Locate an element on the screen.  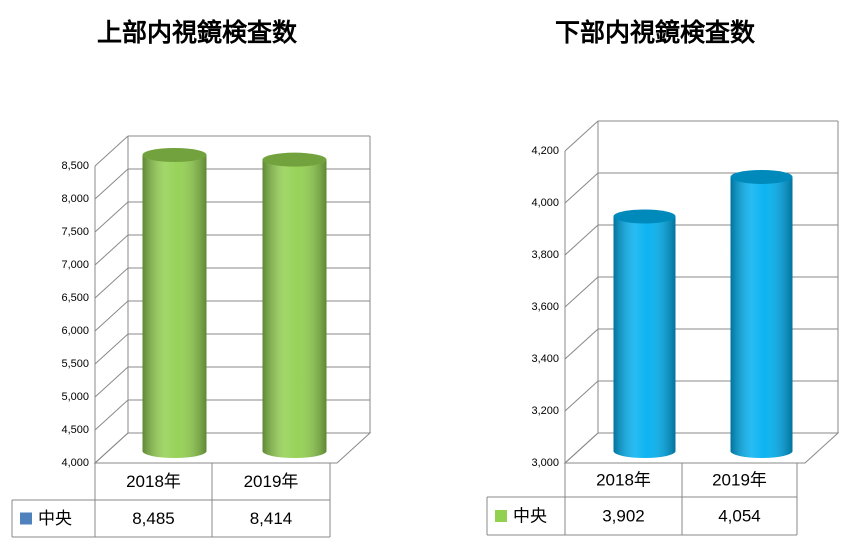
chart-title: 下部内視鏡検査数 is located at coordinates (655, 32).